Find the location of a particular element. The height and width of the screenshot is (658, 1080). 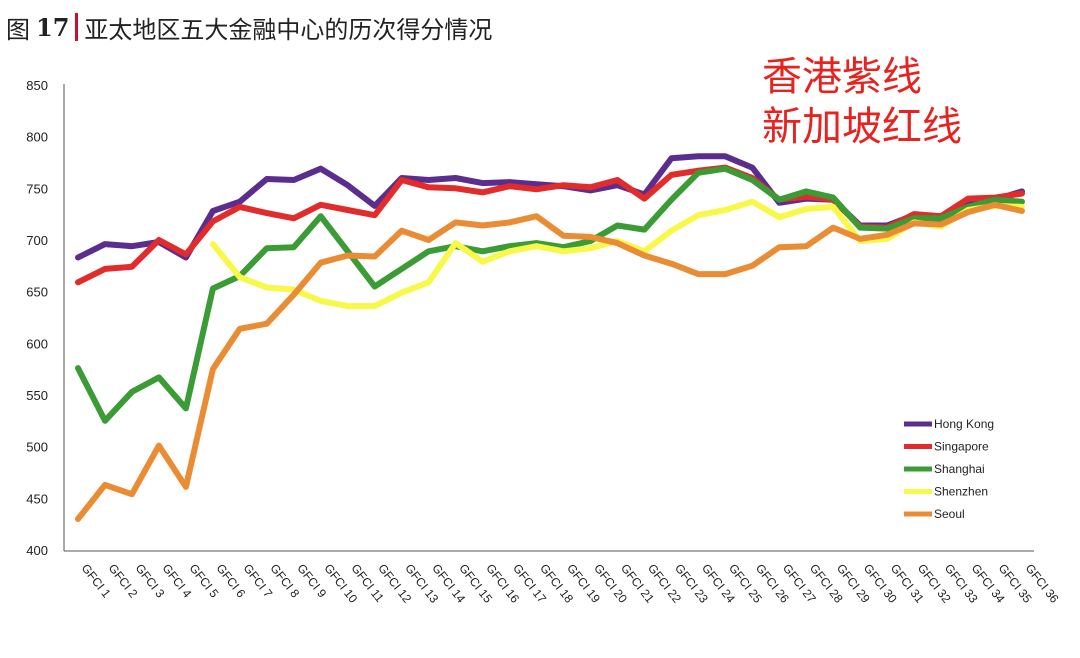

title-divider is located at coordinates (77, 27).